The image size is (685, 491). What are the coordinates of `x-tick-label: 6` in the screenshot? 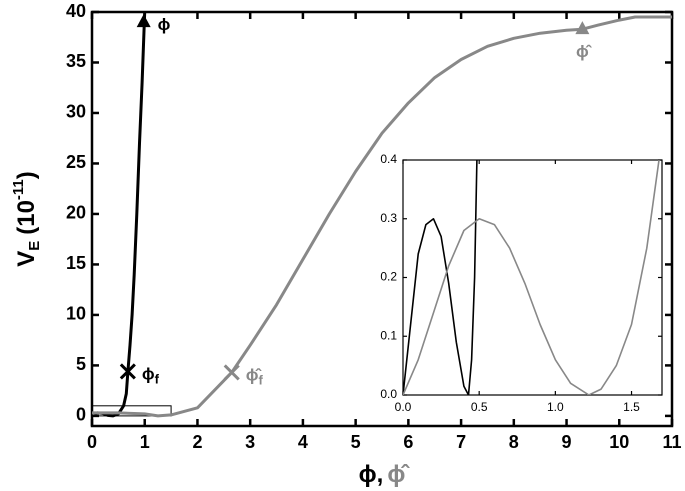 It's located at (408, 442).